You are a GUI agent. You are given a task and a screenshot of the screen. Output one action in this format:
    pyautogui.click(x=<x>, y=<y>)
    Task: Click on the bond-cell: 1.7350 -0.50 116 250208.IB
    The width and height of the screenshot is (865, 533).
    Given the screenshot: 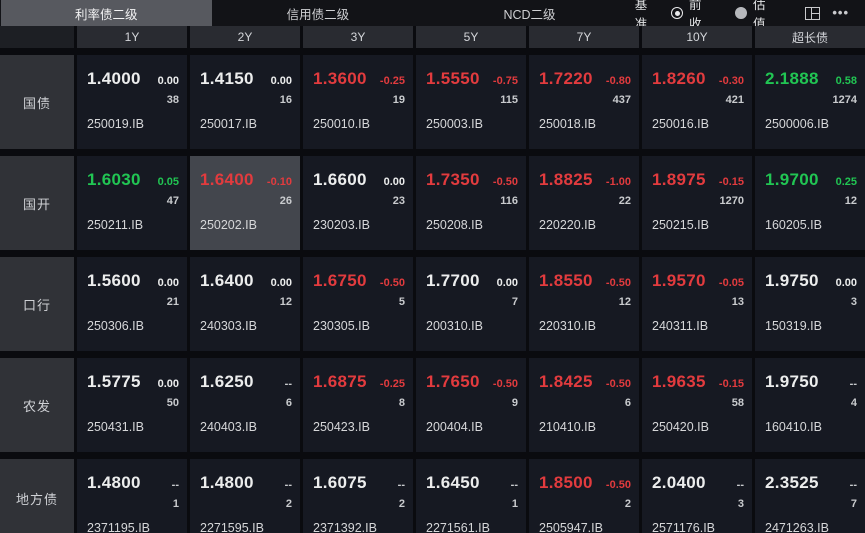 What is the action you would take?
    pyautogui.click(x=471, y=203)
    